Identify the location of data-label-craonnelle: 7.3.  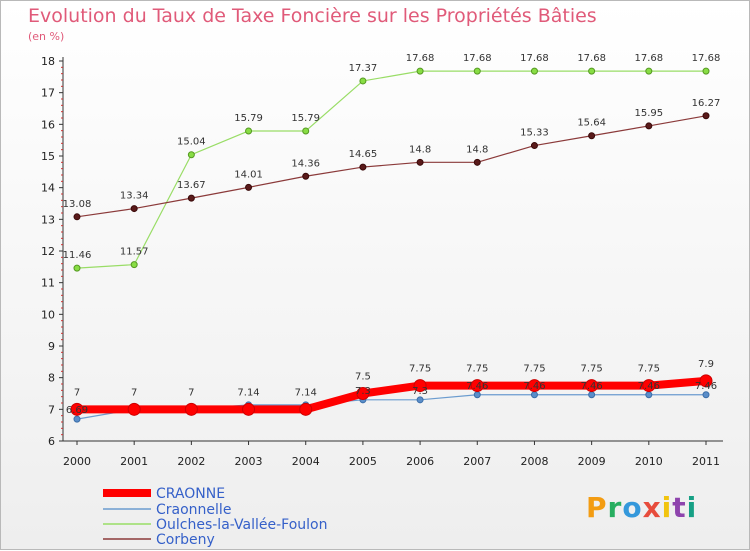
(420, 391).